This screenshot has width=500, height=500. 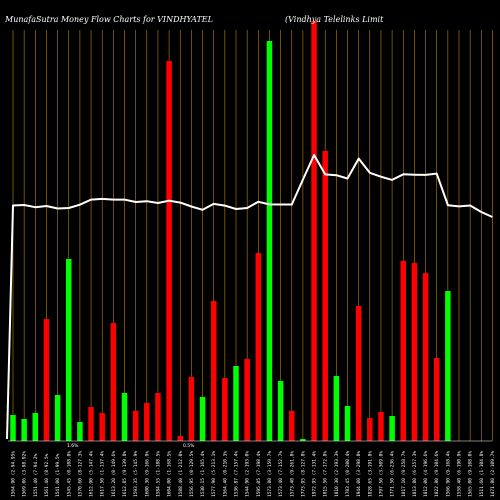 What do you see at coordinates (214, 474) in the screenshot?
I see `x-tick-label: 1577.90 (5-213.1%` at bounding box center [214, 474].